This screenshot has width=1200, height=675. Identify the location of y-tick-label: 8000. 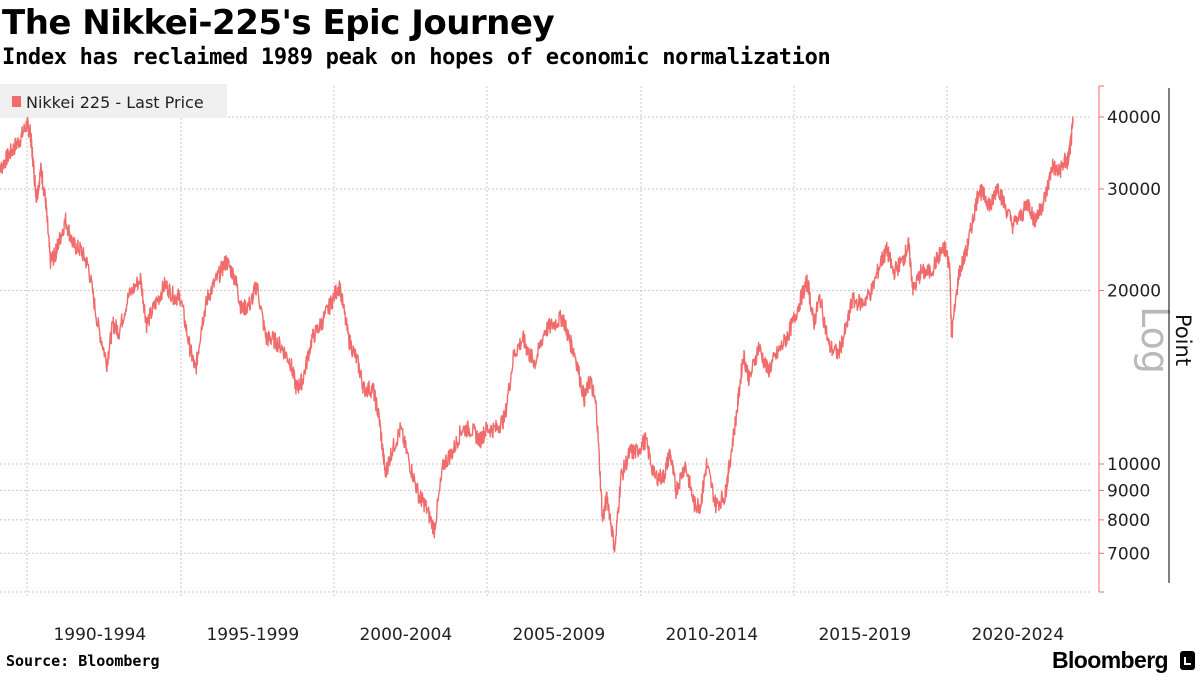
(1128, 521).